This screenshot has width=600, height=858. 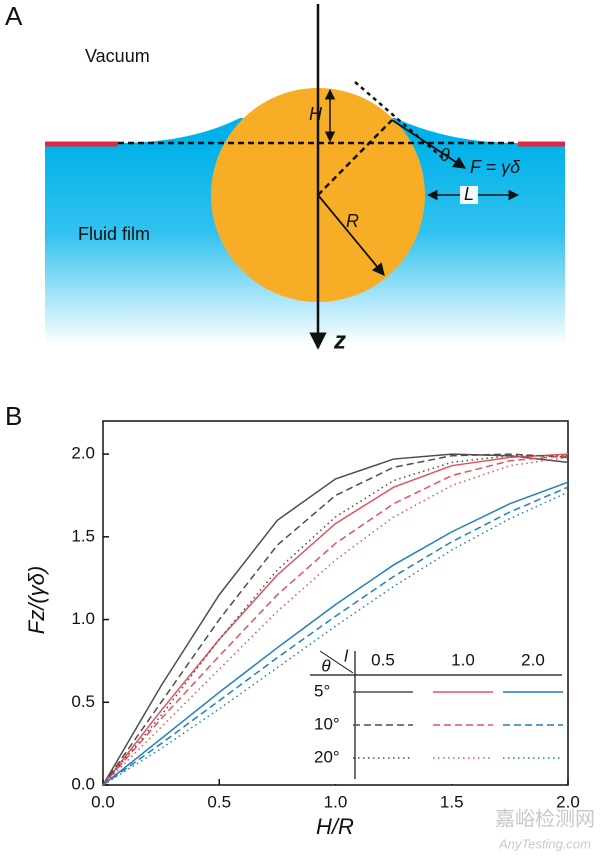 What do you see at coordinates (336, 801) in the screenshot?
I see `x-tick-label: 1.0` at bounding box center [336, 801].